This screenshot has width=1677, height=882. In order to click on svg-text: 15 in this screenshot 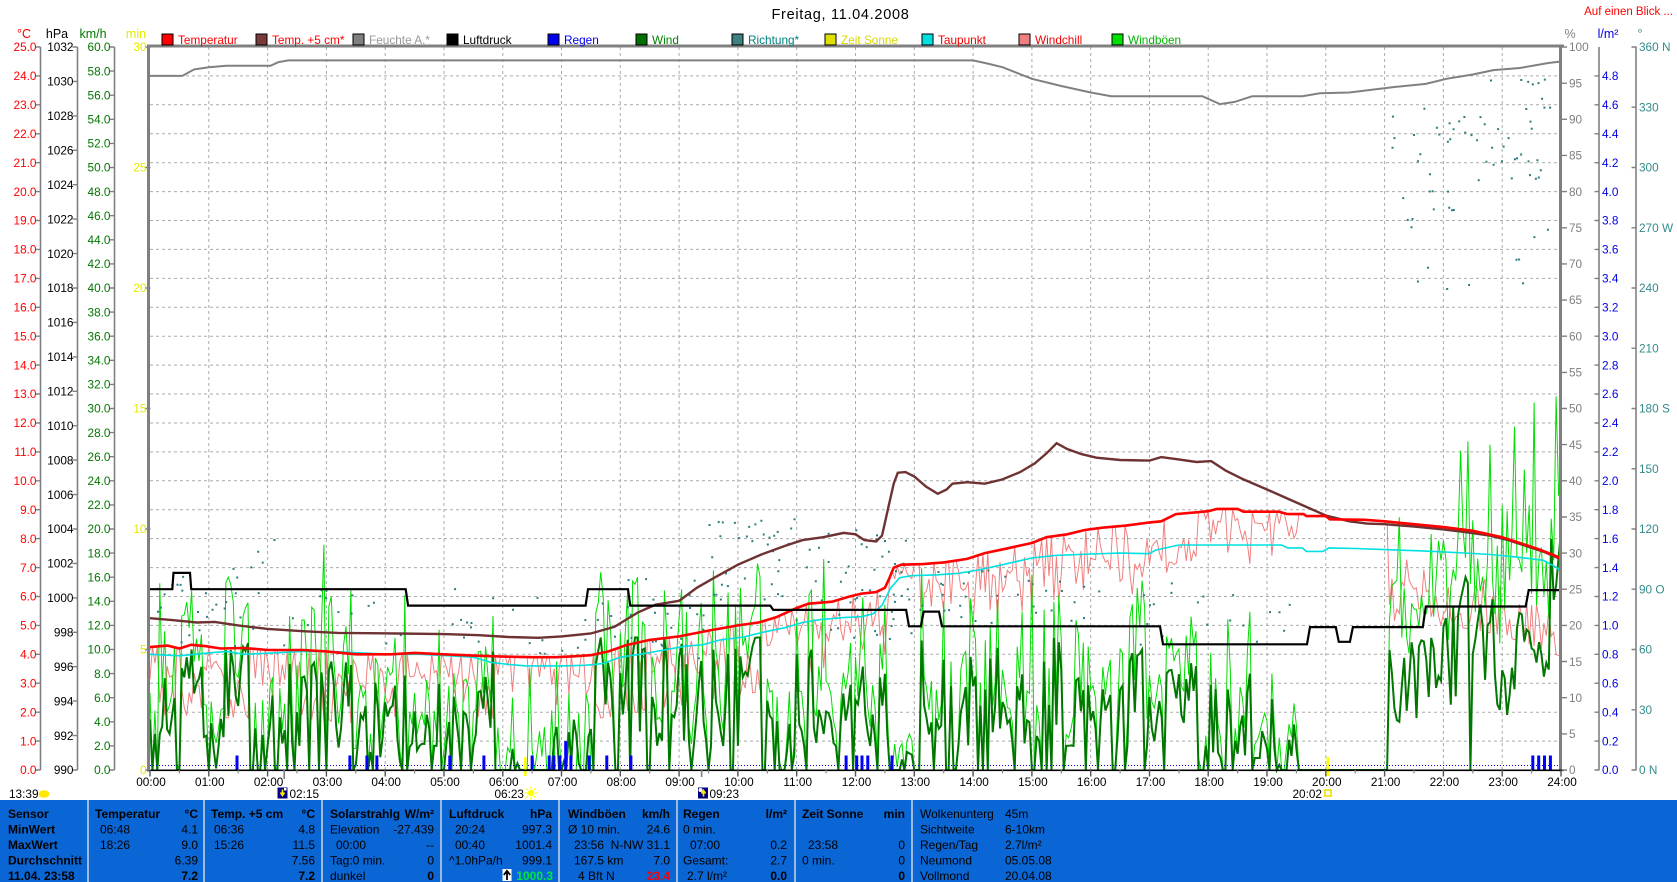, I will do `click(140, 409)`.